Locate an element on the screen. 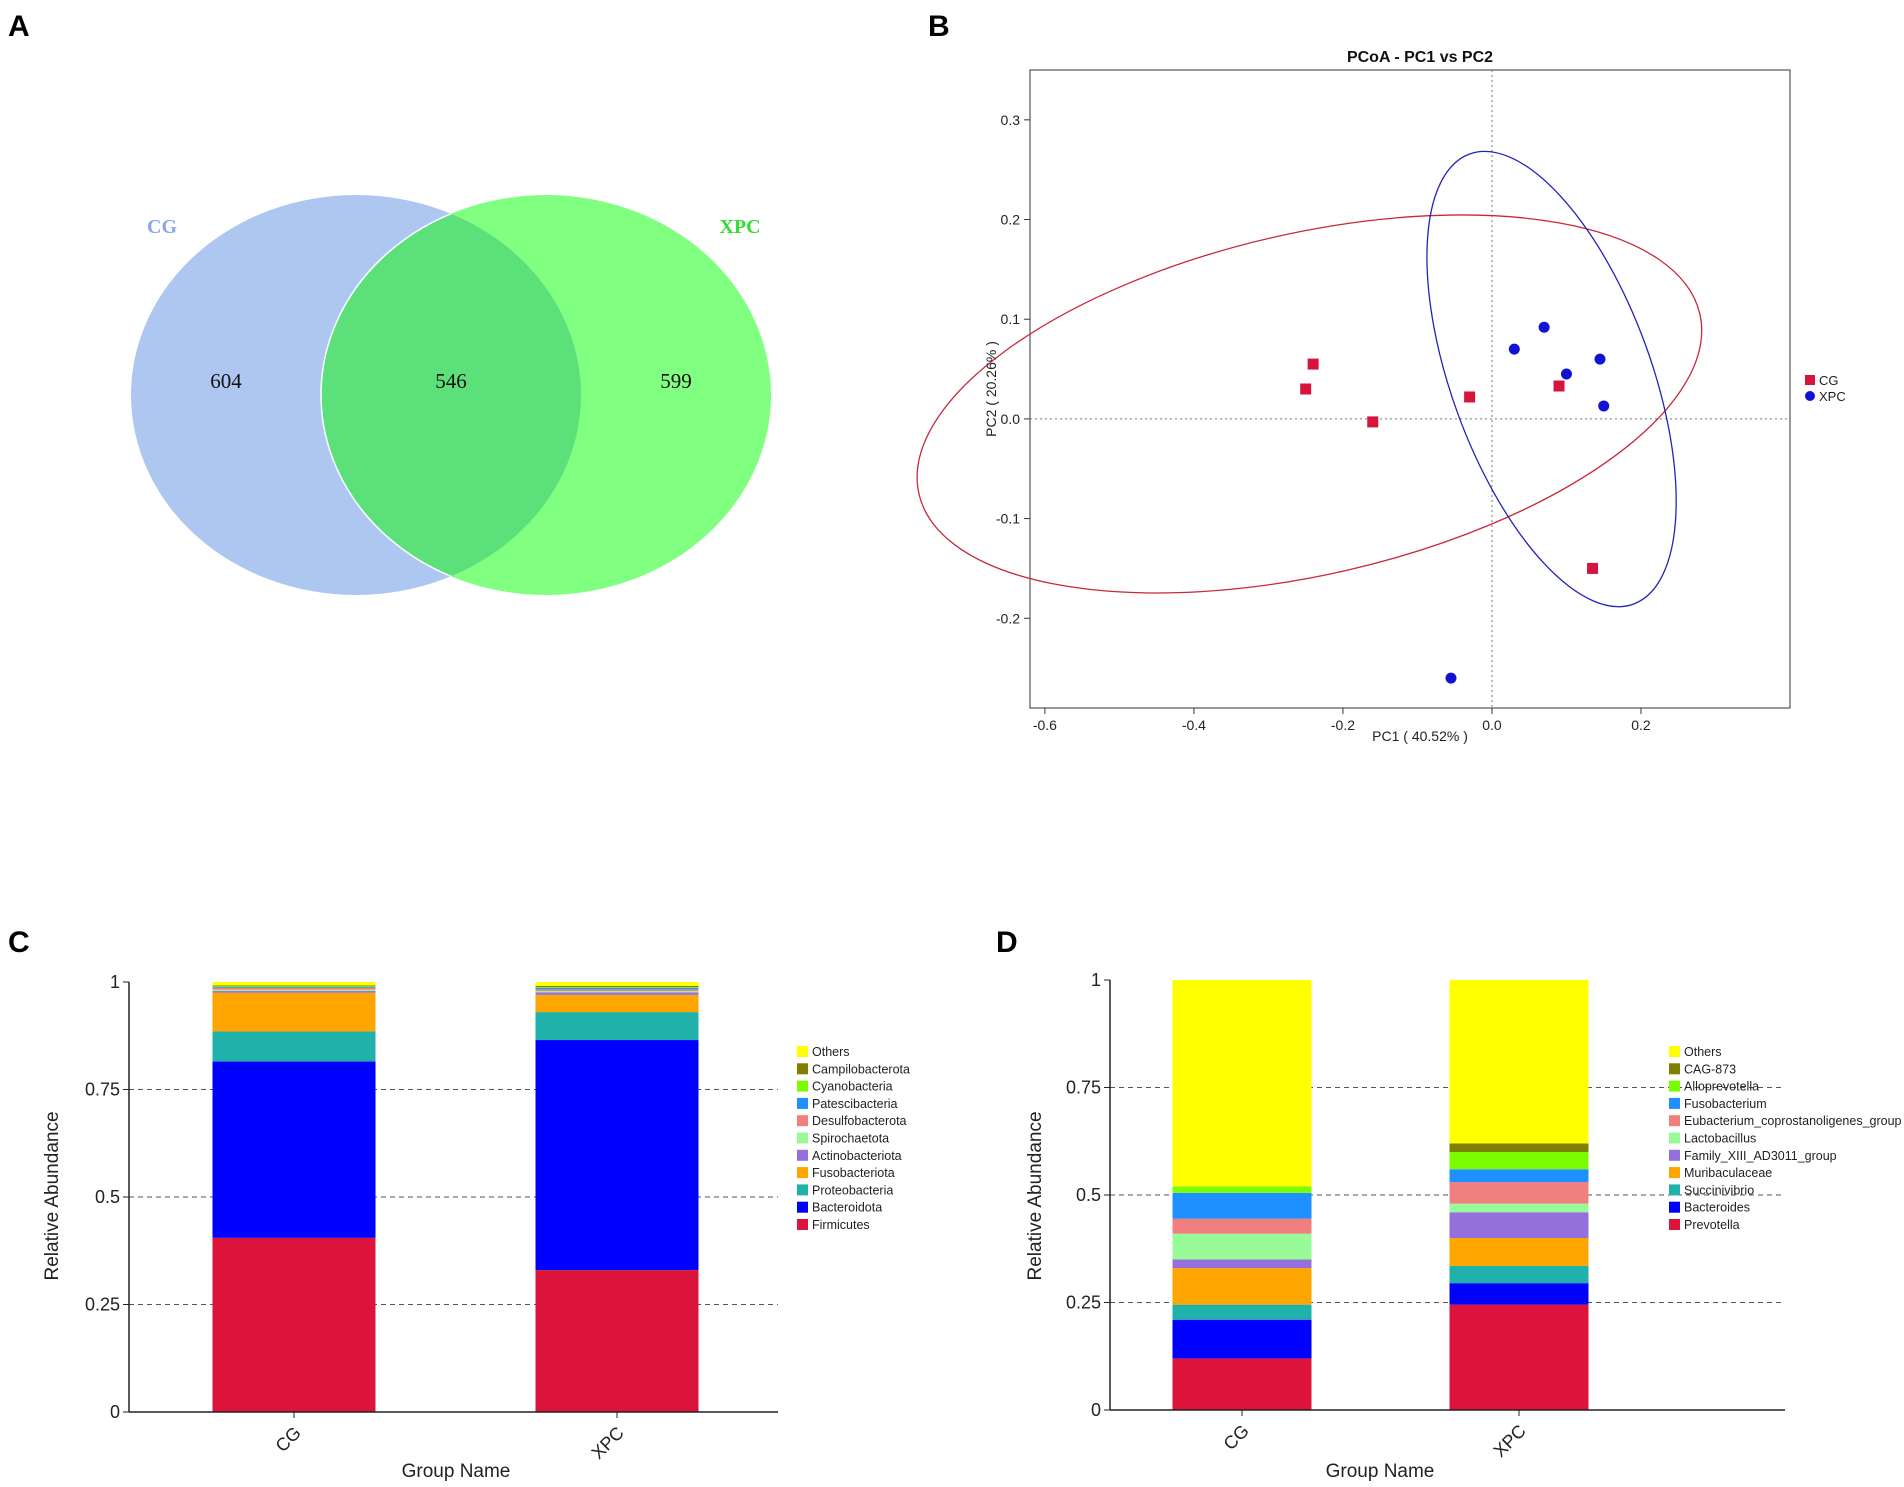  legend-label: CAG-873 is located at coordinates (1710, 1069).